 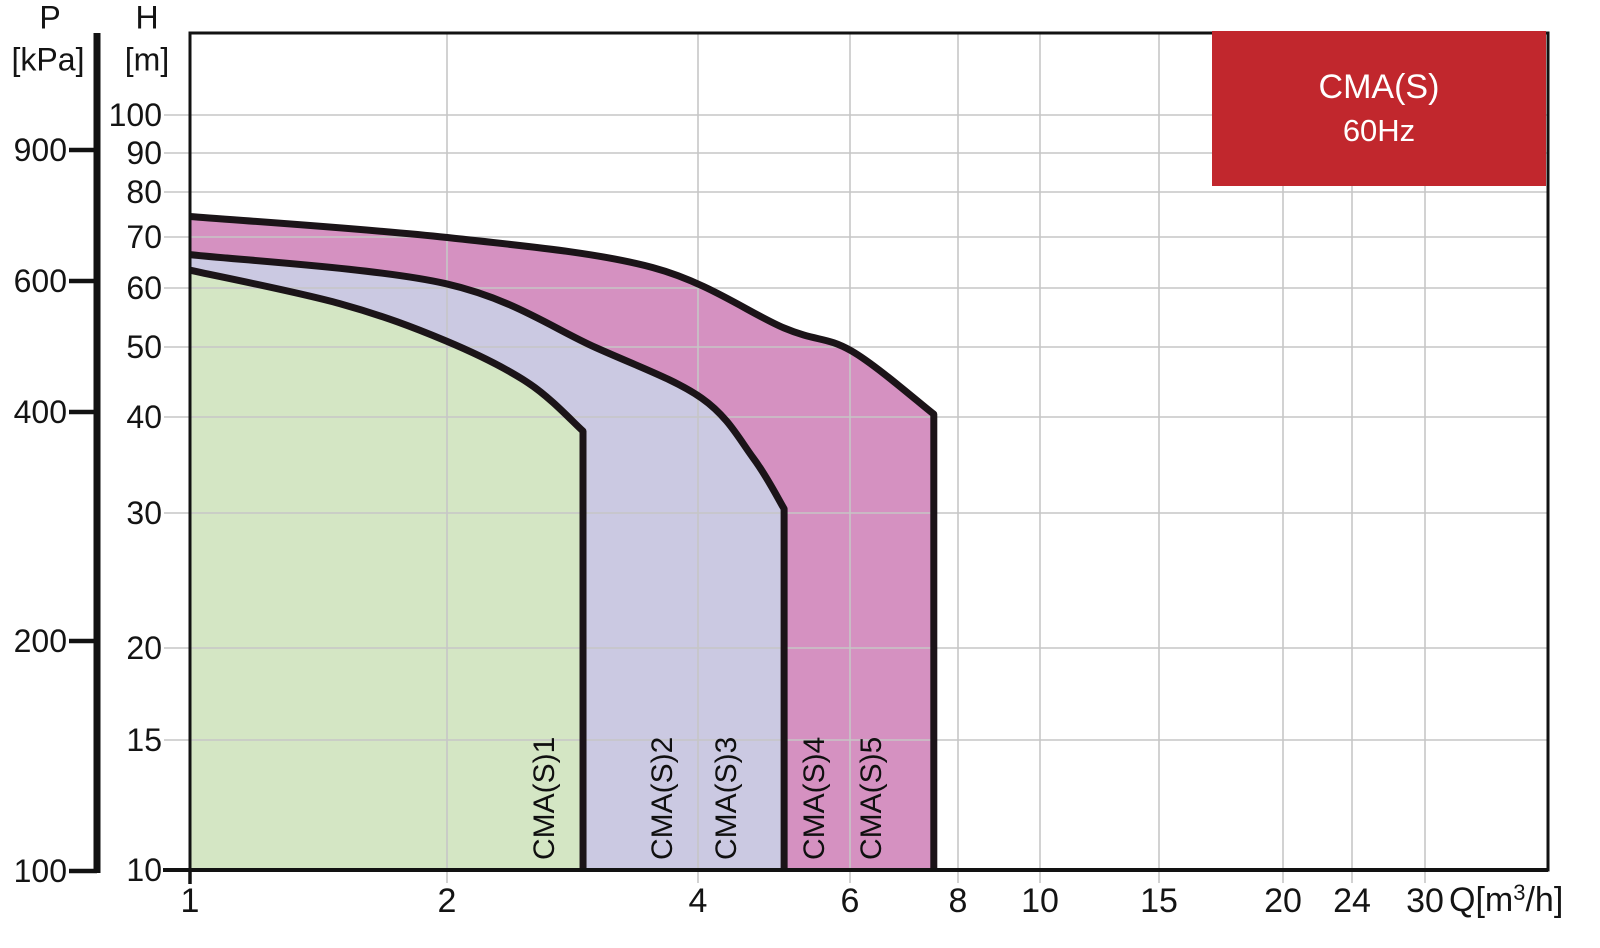 I want to click on series-badge: CMA(S) 60Hz, so click(x=1379, y=108).